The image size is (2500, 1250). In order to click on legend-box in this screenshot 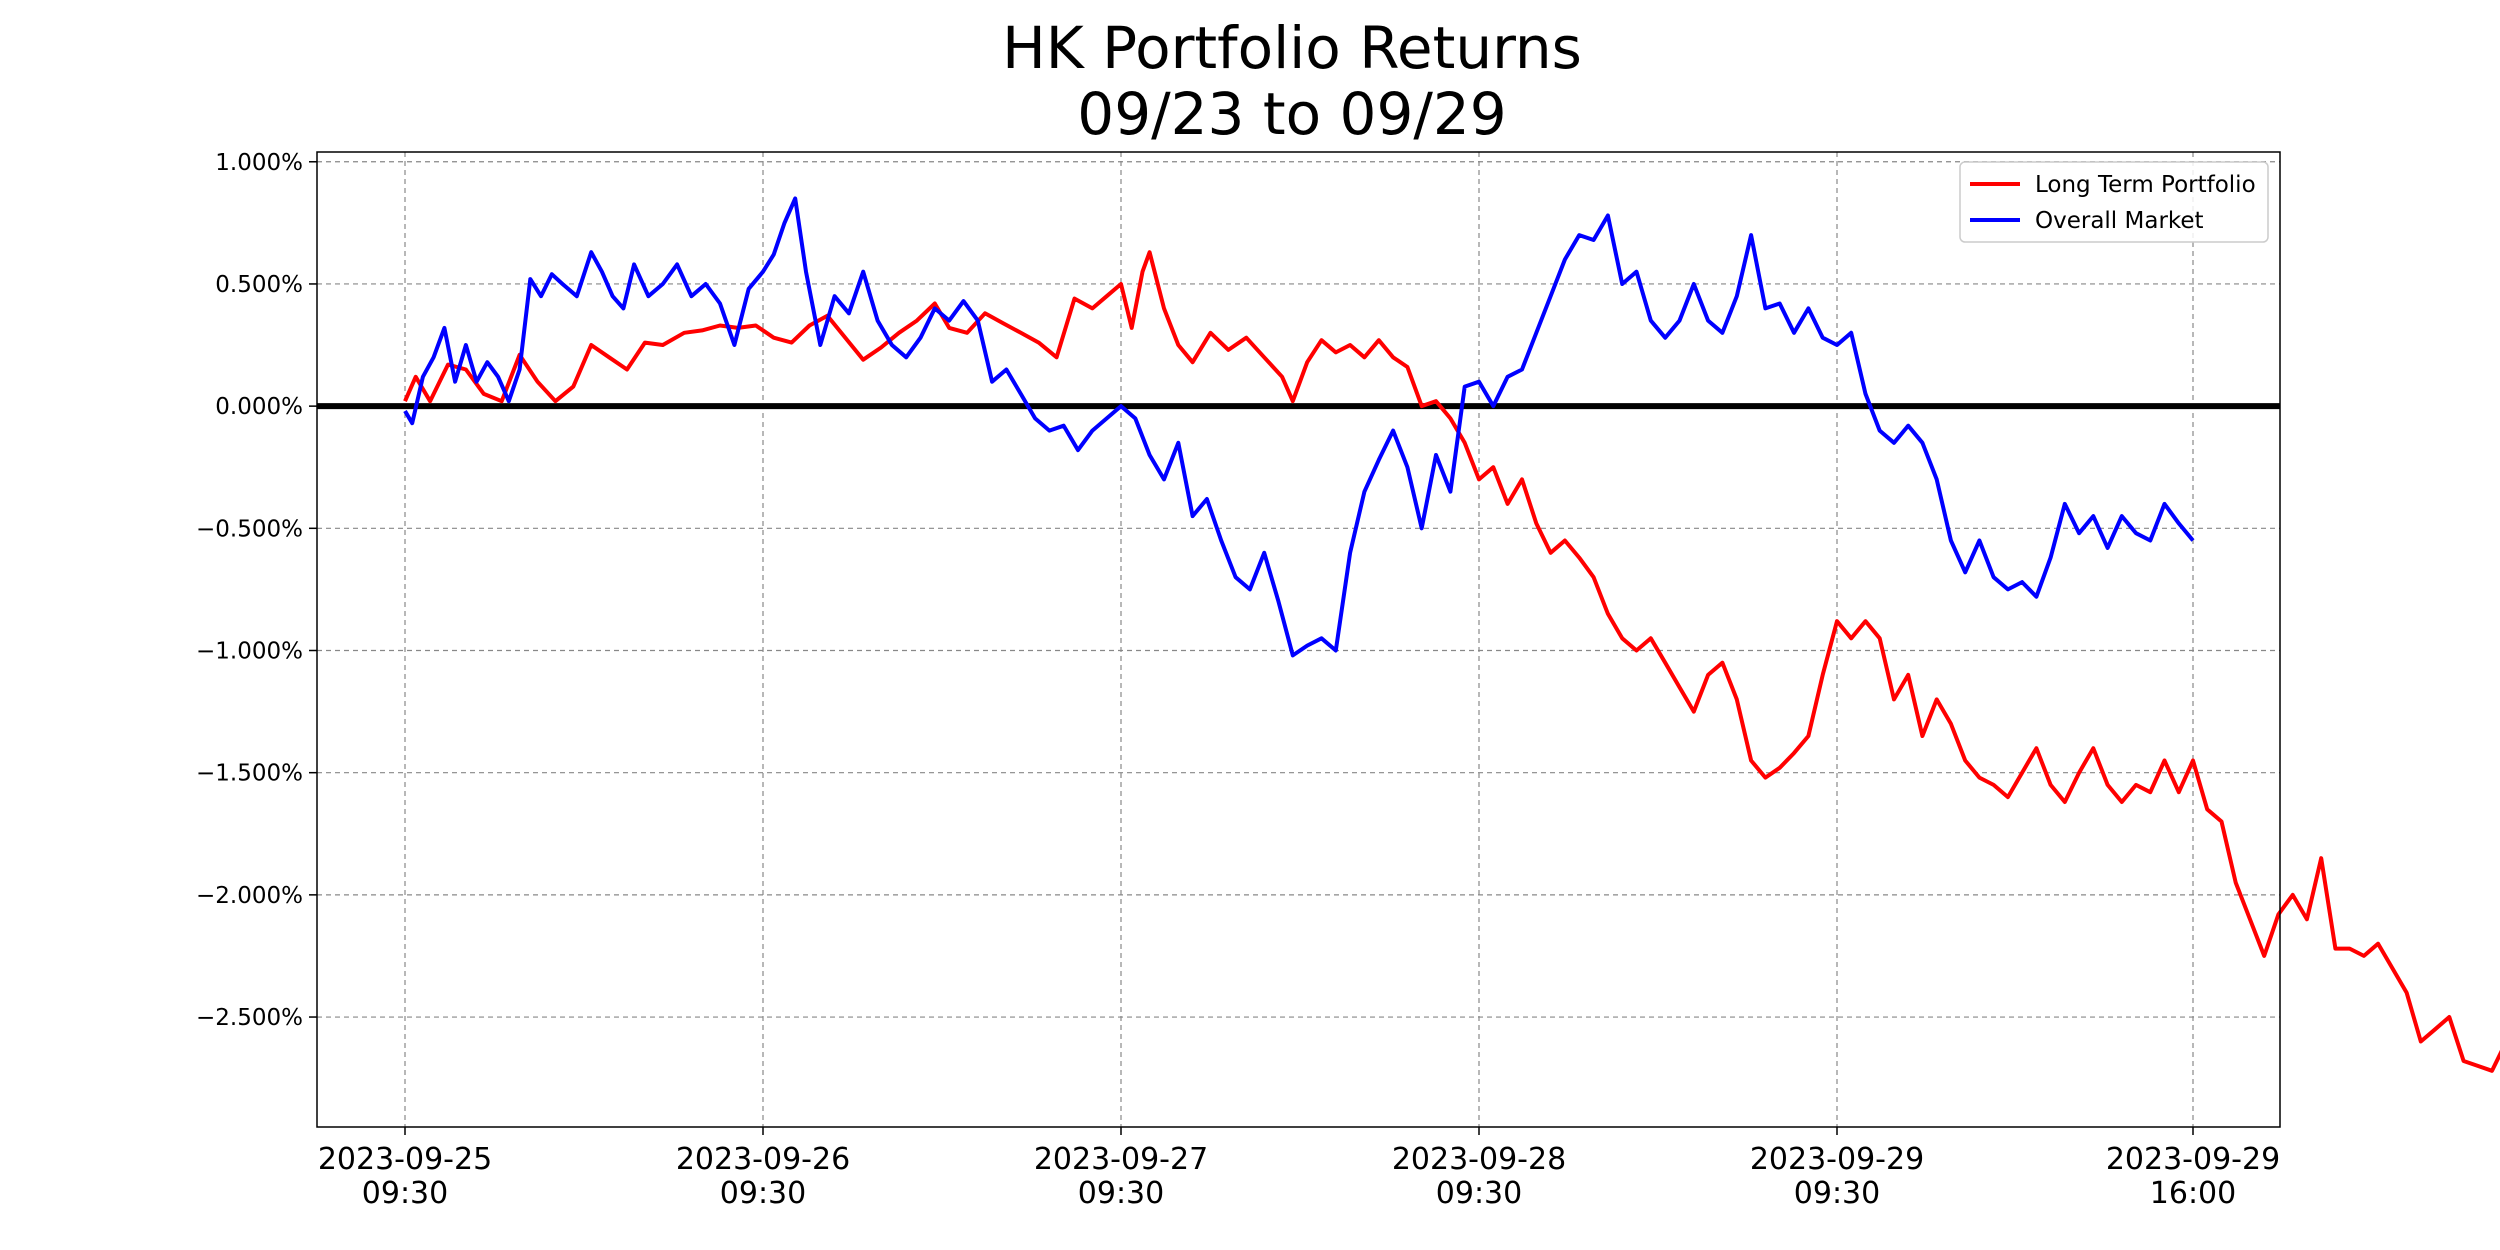, I will do `click(2114, 202)`.